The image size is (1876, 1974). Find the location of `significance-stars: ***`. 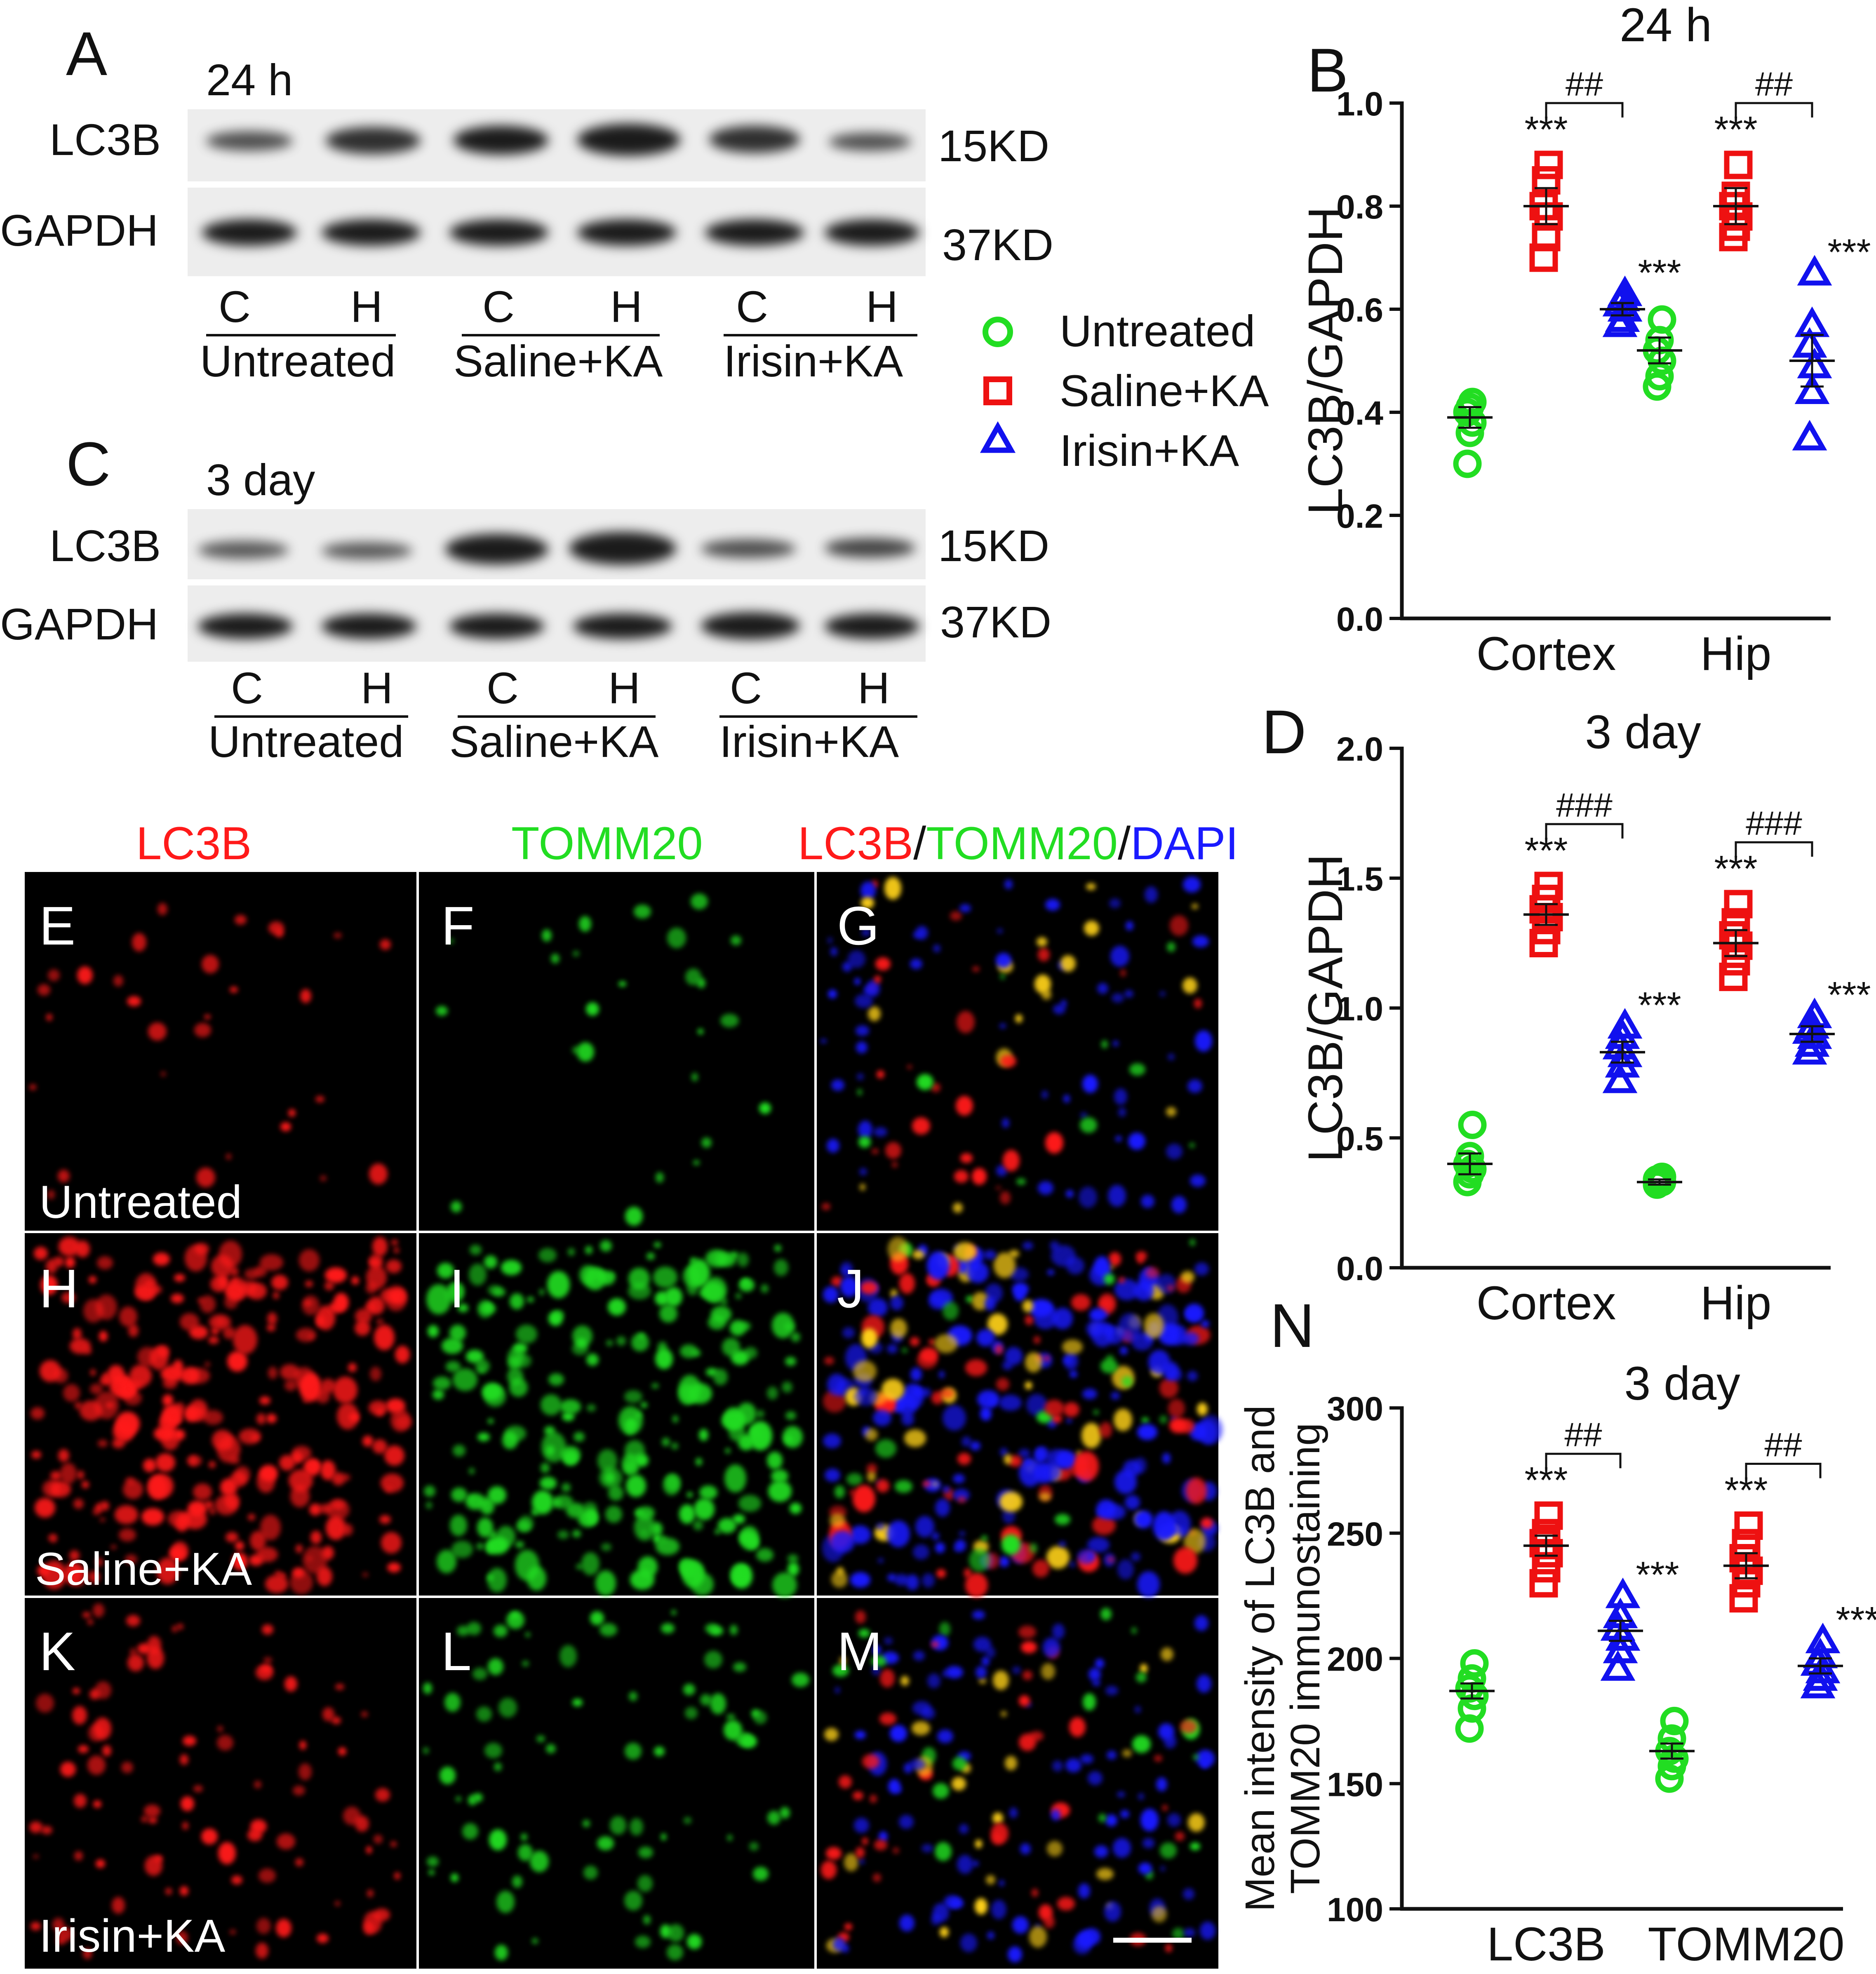

significance-stars: *** is located at coordinates (1659, 1005).